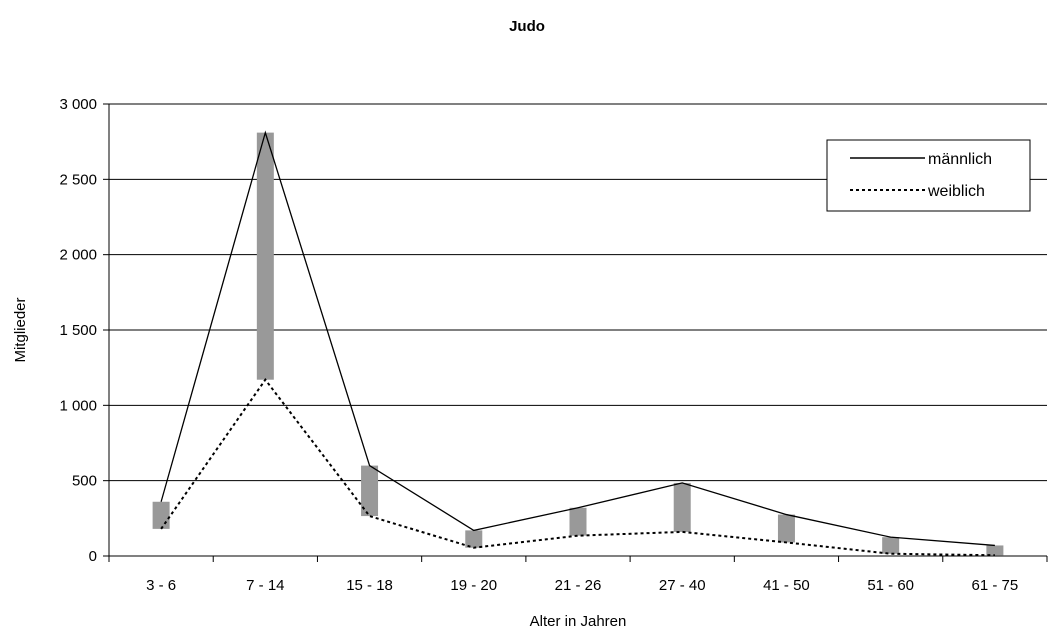  Describe the element at coordinates (956, 191) in the screenshot. I see `legend-label-weiblich: weiblich` at that location.